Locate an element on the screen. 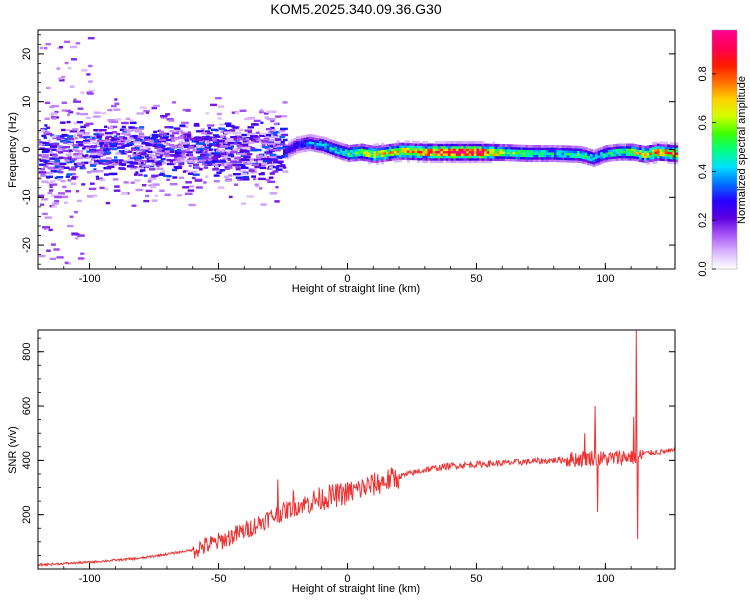 The height and width of the screenshot is (600, 750). x-tick-label: 0 is located at coordinates (347, 279).